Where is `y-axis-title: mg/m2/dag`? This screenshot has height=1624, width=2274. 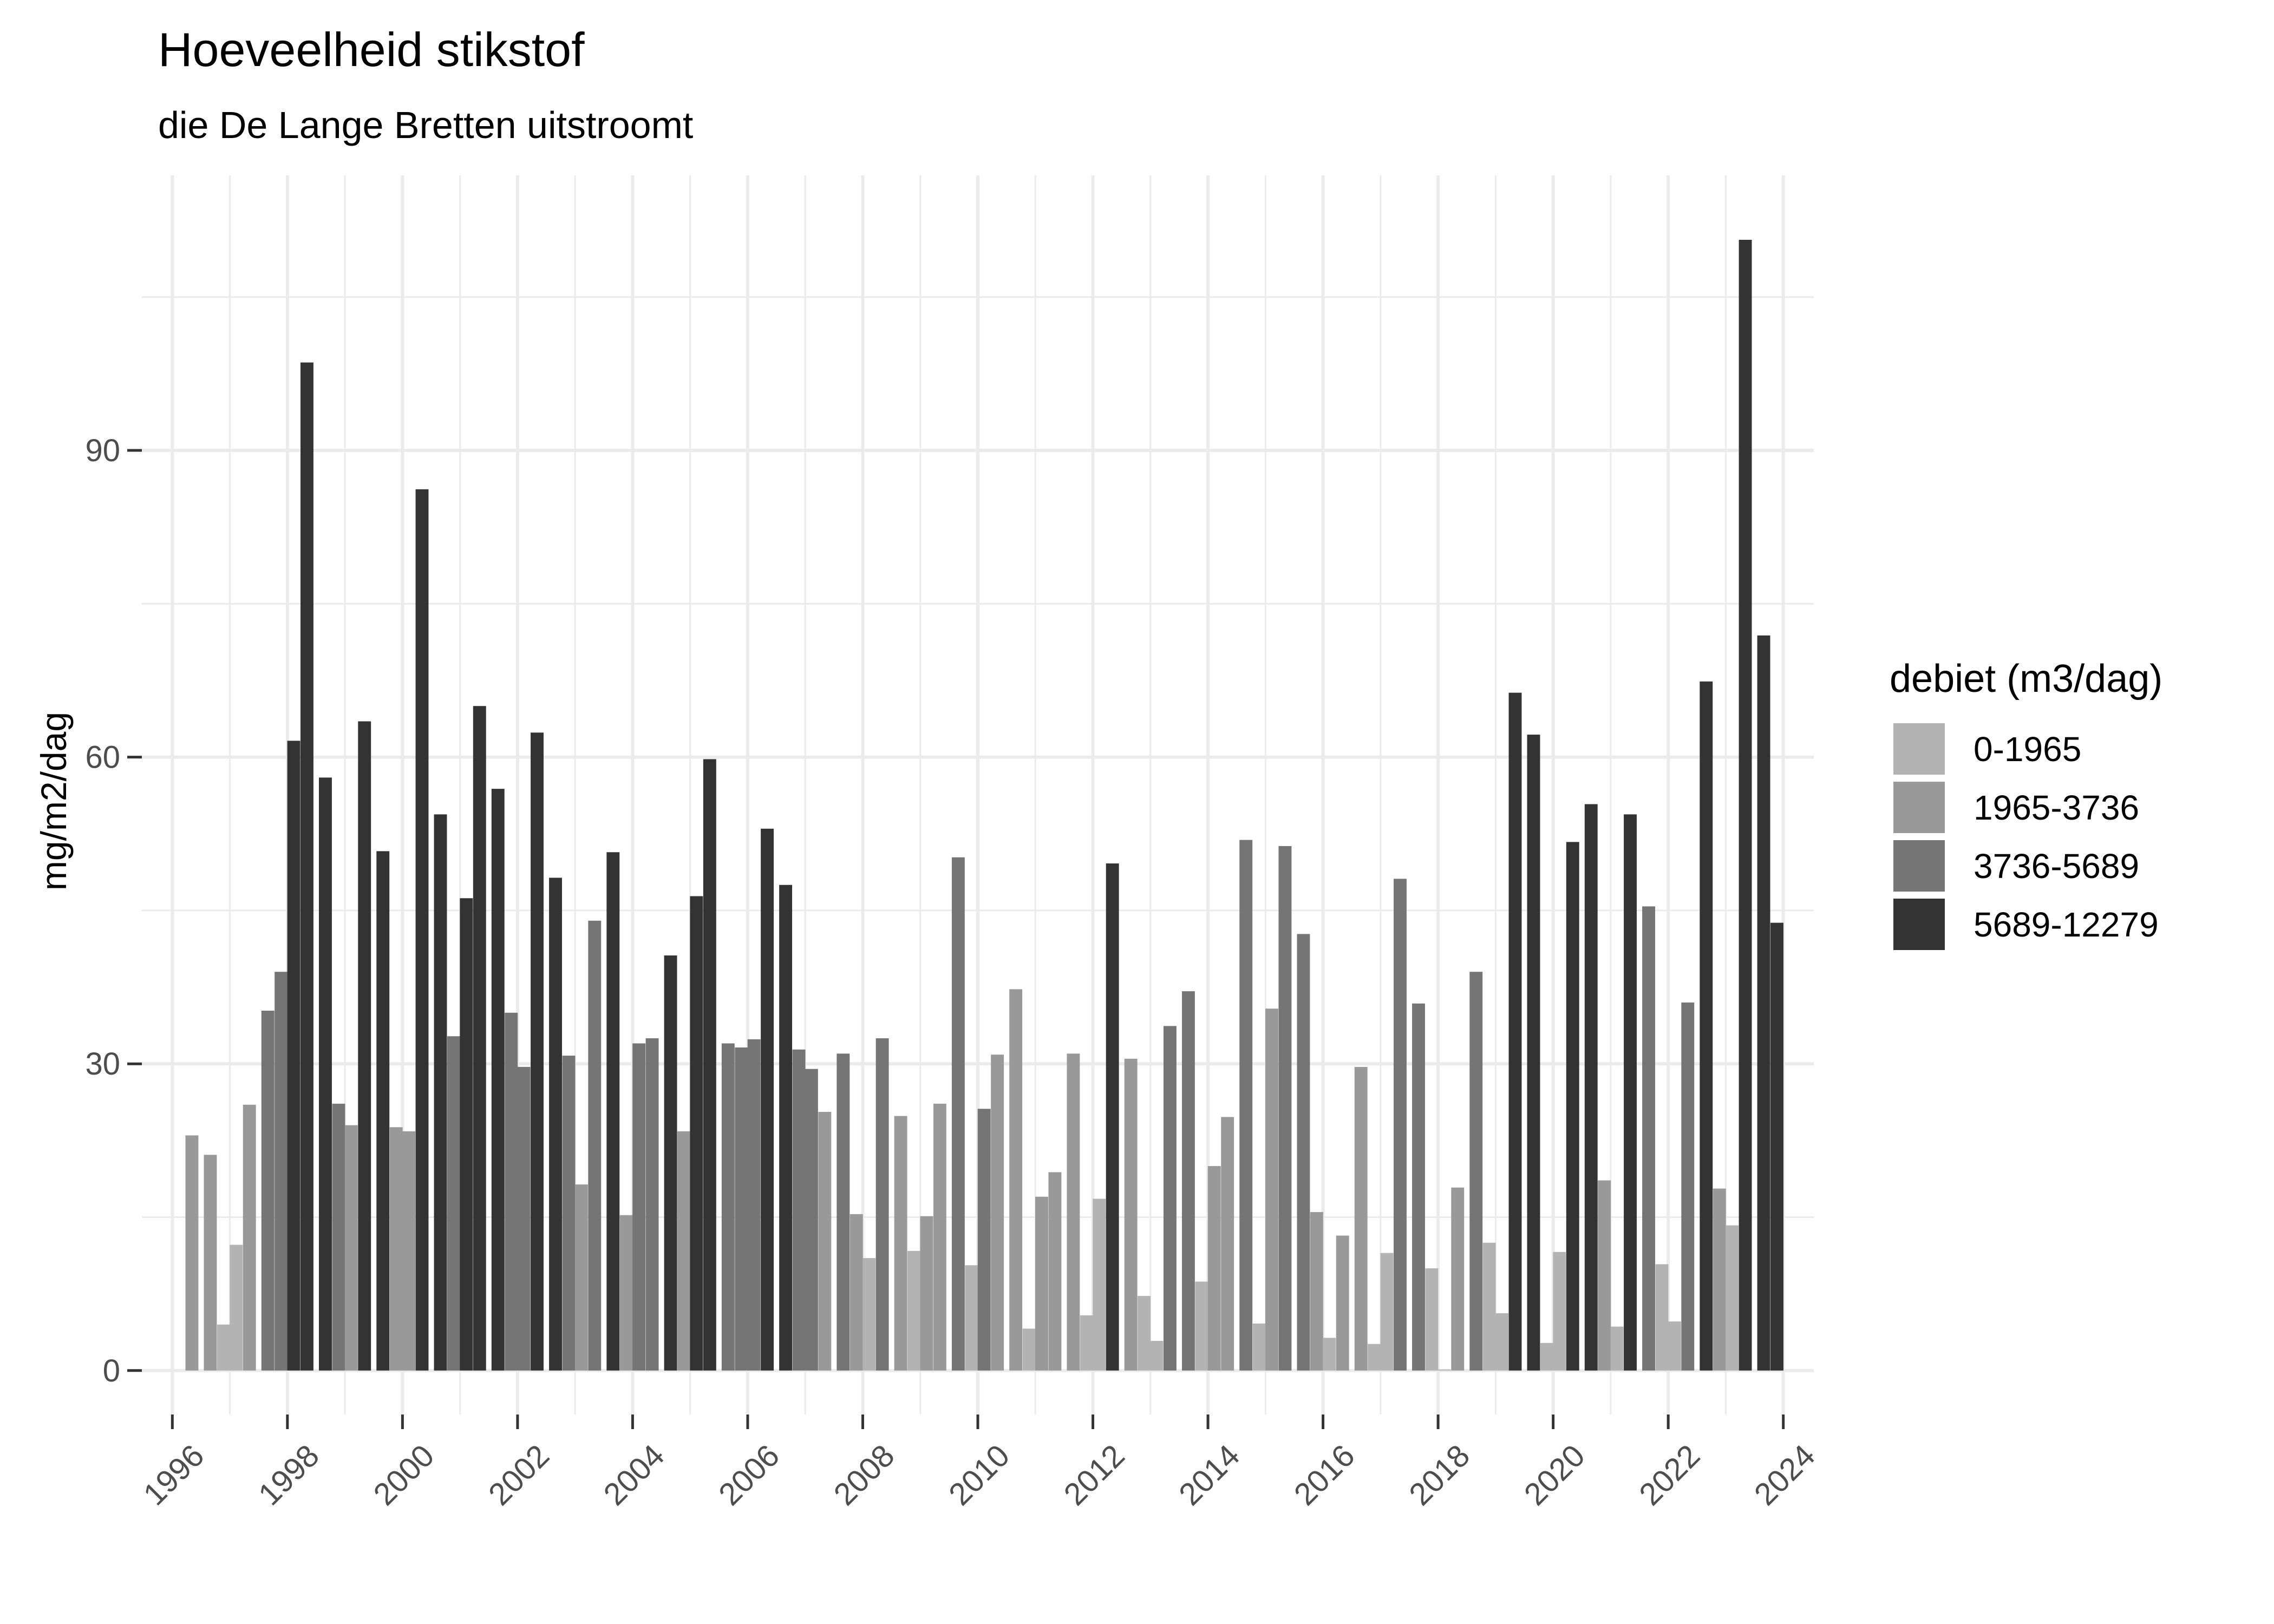
y-axis-title: mg/m2/dag is located at coordinates (54, 801).